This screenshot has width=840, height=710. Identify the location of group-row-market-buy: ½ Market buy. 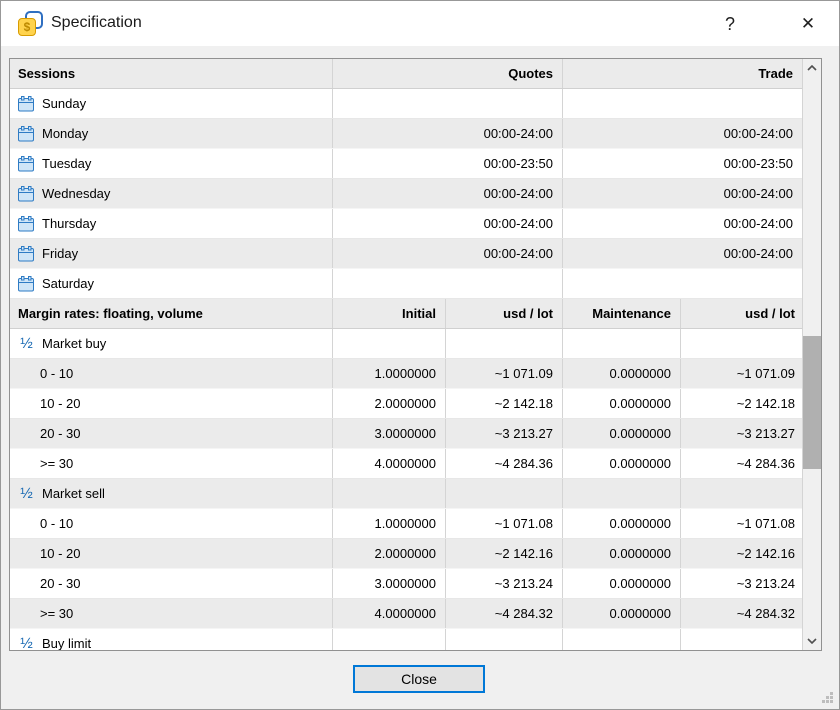
(406, 344).